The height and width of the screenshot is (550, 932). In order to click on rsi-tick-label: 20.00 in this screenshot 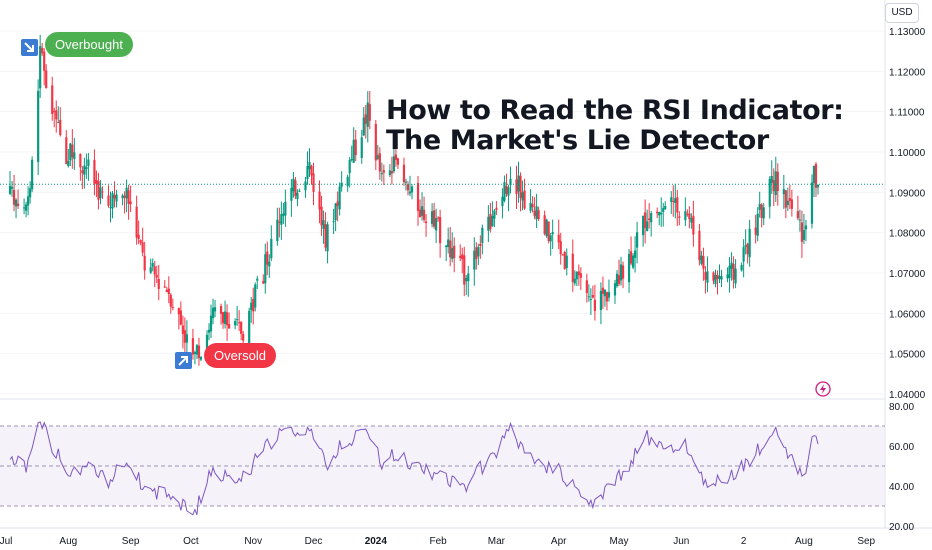, I will do `click(901, 527)`.